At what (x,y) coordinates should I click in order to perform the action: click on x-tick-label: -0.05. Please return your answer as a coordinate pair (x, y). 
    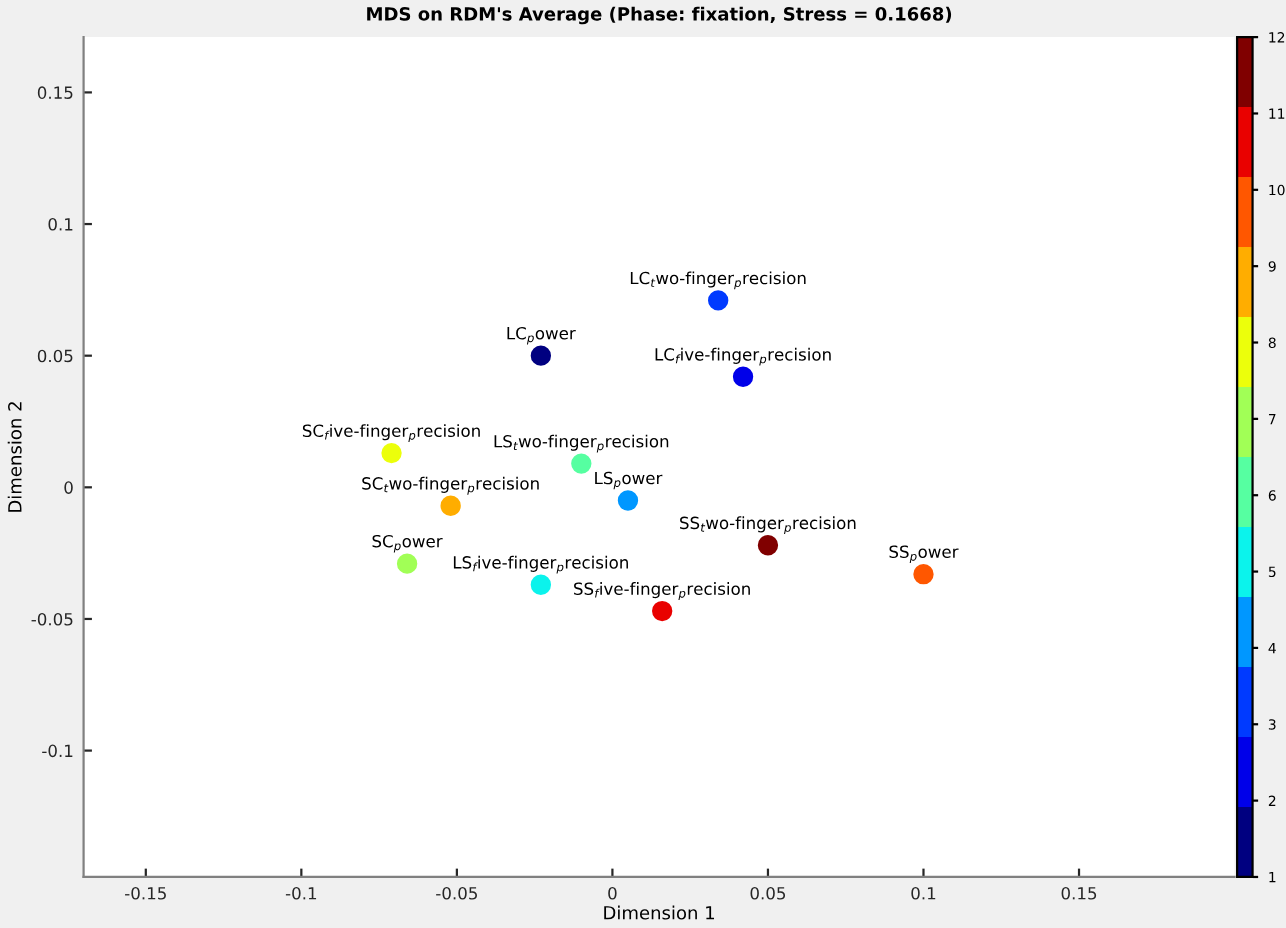
    Looking at the image, I should click on (456, 893).